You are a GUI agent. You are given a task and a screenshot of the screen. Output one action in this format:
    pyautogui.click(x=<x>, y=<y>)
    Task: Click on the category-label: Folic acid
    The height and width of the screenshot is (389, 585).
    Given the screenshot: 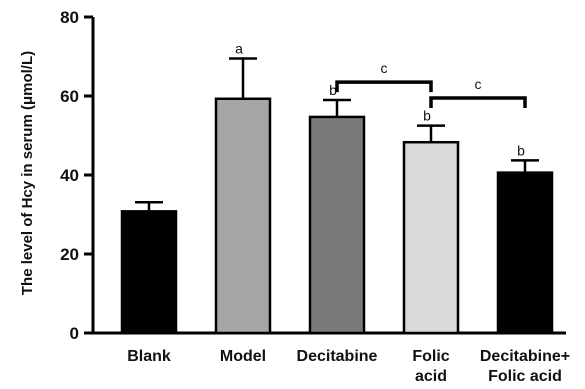 What is the action you would take?
    pyautogui.click(x=430, y=366)
    